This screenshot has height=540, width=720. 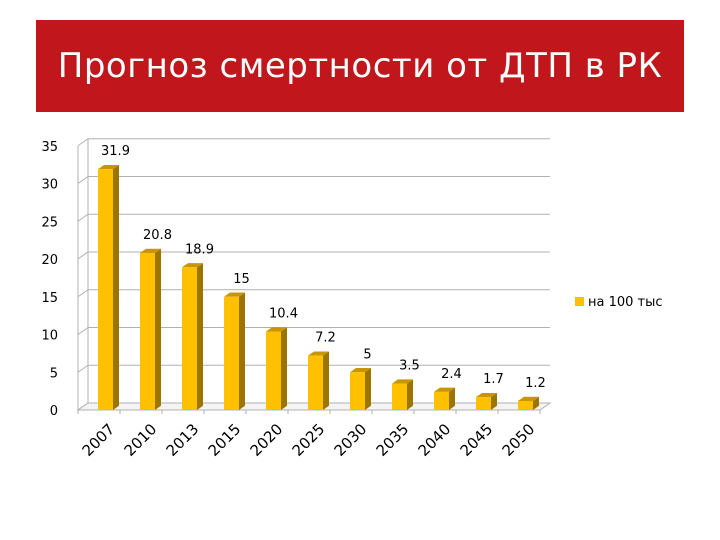 What do you see at coordinates (625, 302) in the screenshot?
I see `legend-label: на 100 тыс` at bounding box center [625, 302].